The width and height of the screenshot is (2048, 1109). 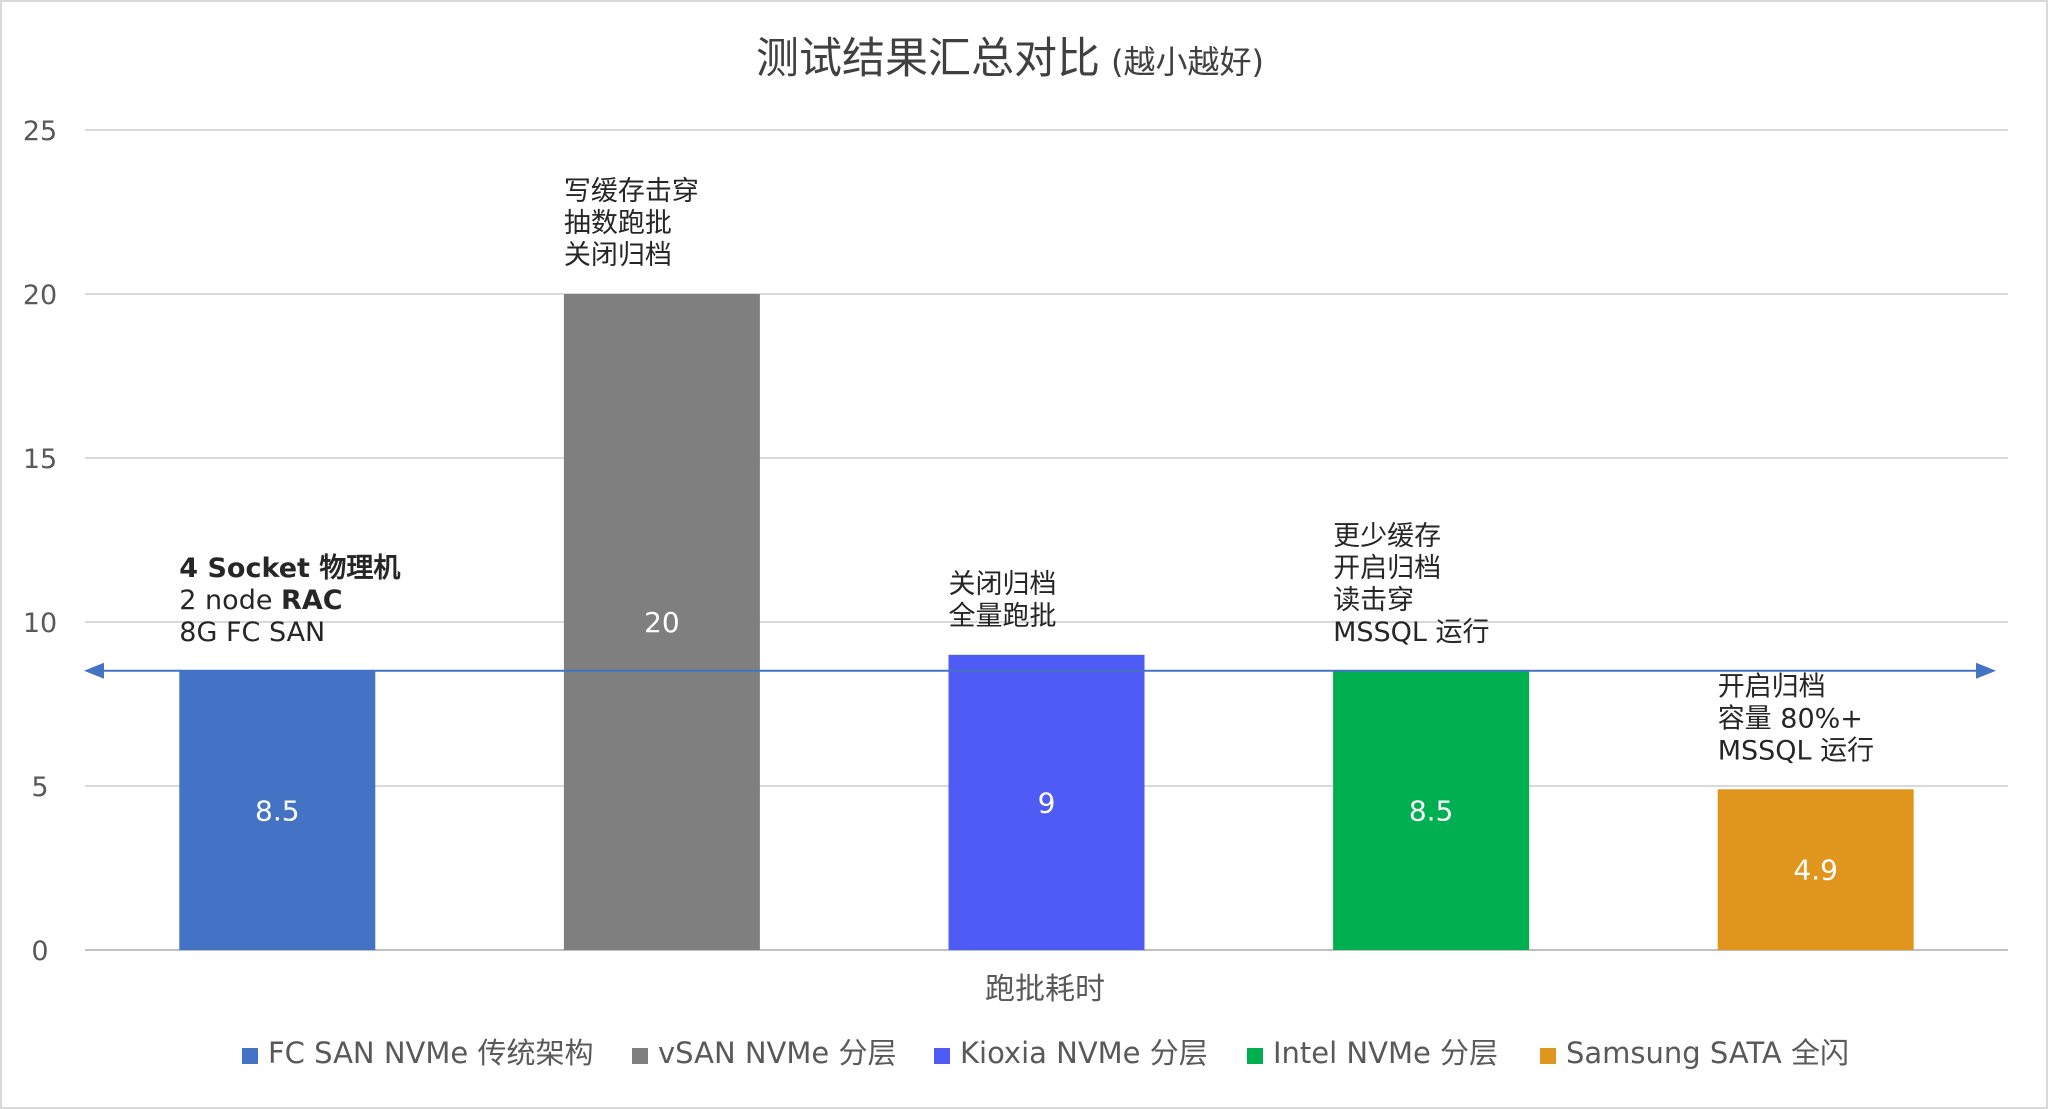 I want to click on bar-annotation-line: 容量 80%+, so click(x=1790, y=718).